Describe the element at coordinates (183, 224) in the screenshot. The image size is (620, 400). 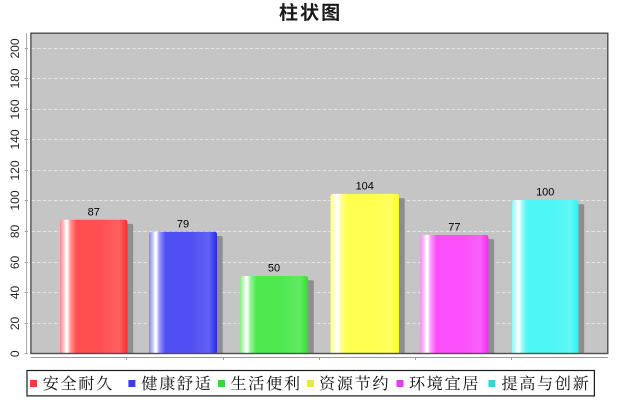
I see `svg-text: 79` at that location.